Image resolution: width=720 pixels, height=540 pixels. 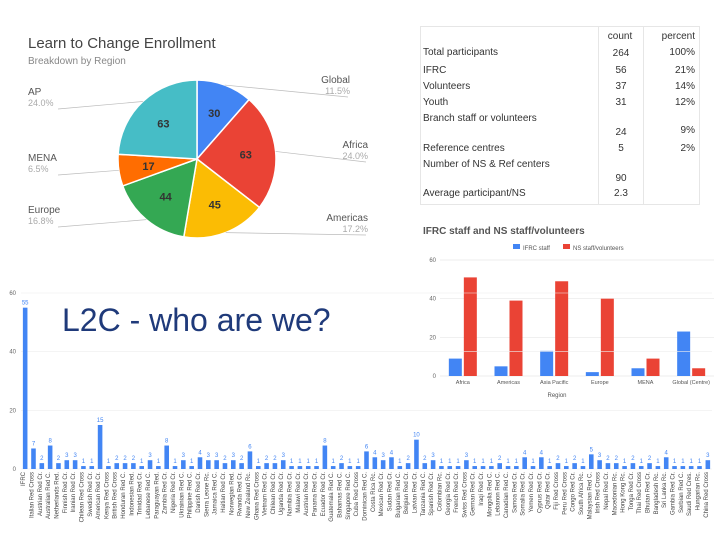 I want to click on data-label: 55, so click(x=25, y=304).